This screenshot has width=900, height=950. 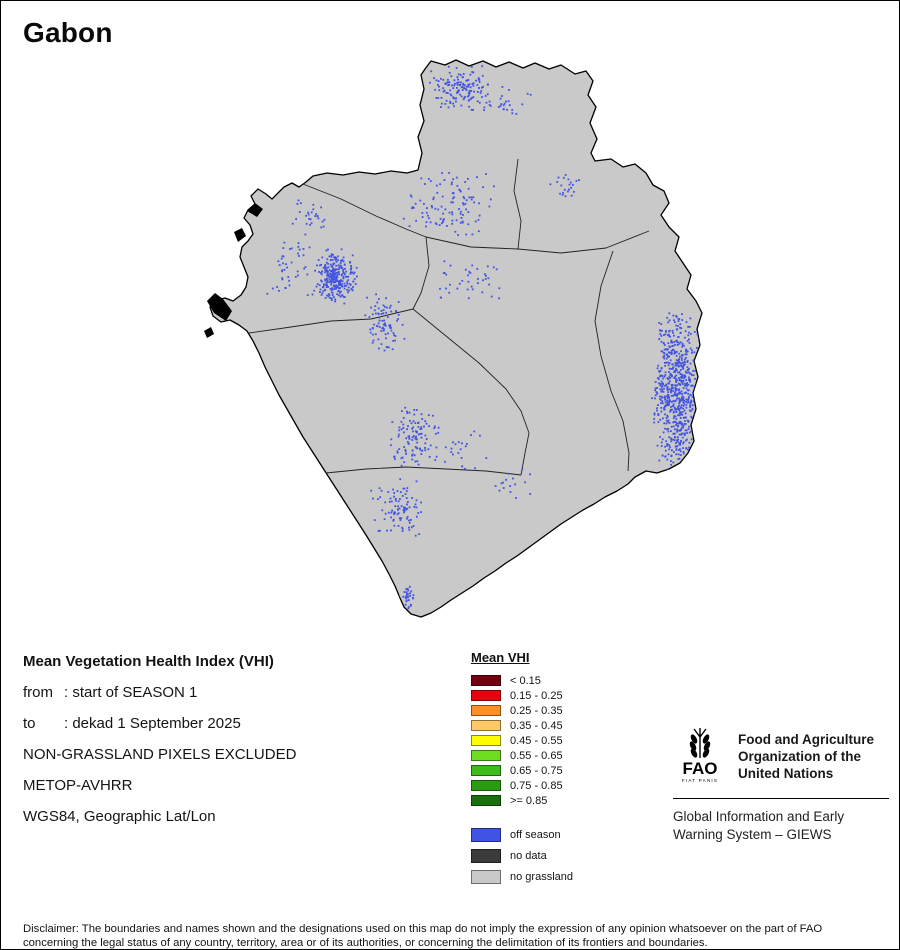 I want to click on legend-label: 0.45 - 0.55, so click(x=536, y=740).